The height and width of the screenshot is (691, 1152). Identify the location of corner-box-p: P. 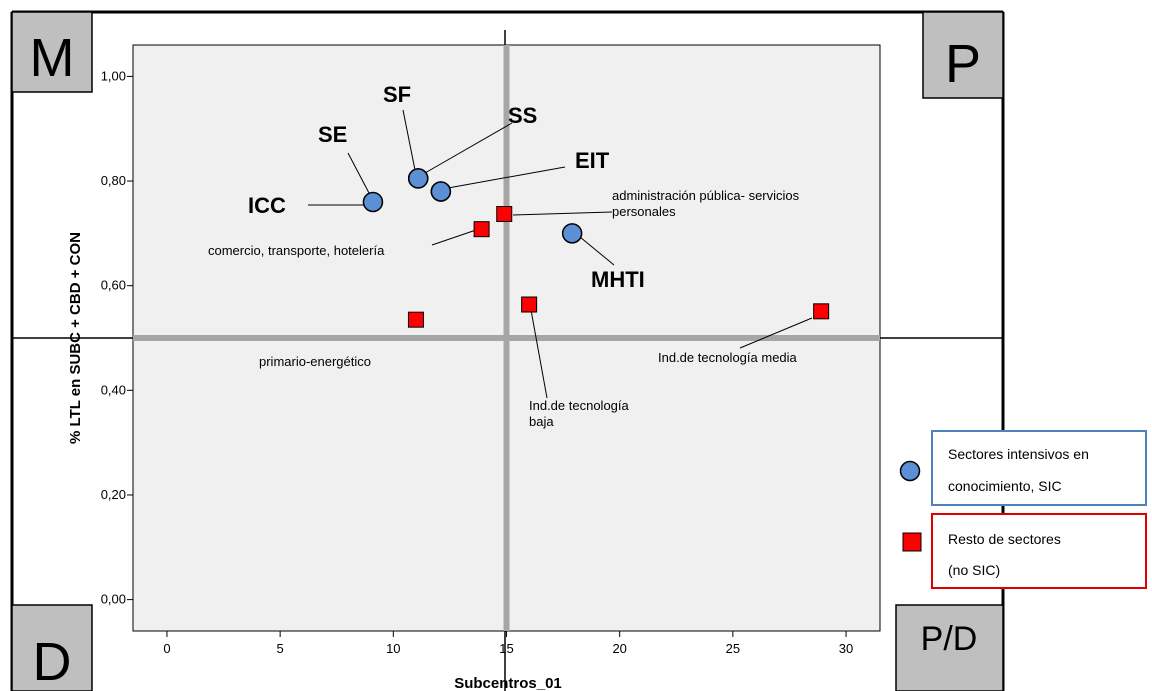
(963, 55).